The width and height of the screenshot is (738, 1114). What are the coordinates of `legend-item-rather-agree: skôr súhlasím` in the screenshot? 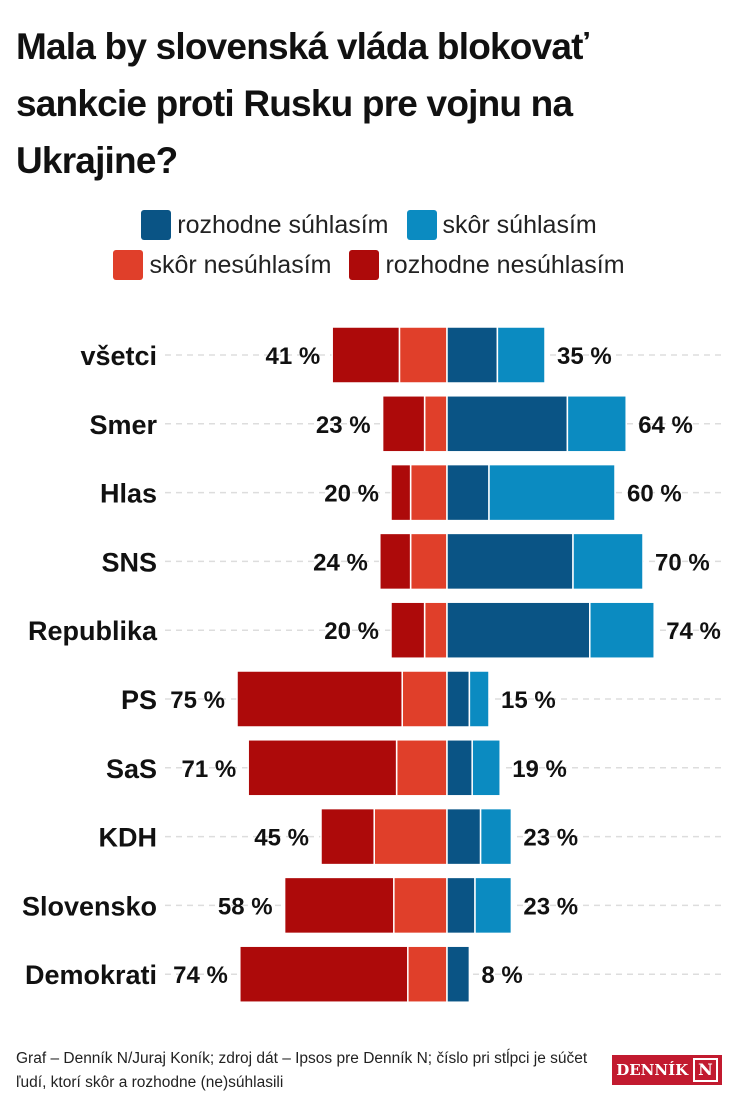 It's located at (501, 225).